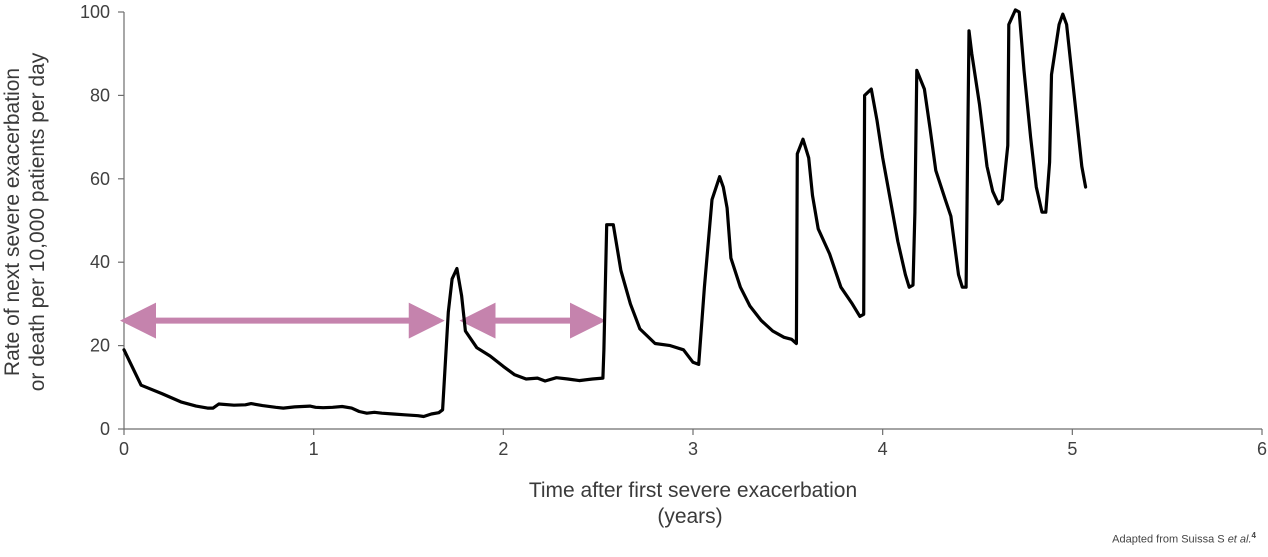 The height and width of the screenshot is (557, 1268). What do you see at coordinates (1170, 540) in the screenshot?
I see `source-note-prefix: Adapted from Suissa S` at bounding box center [1170, 540].